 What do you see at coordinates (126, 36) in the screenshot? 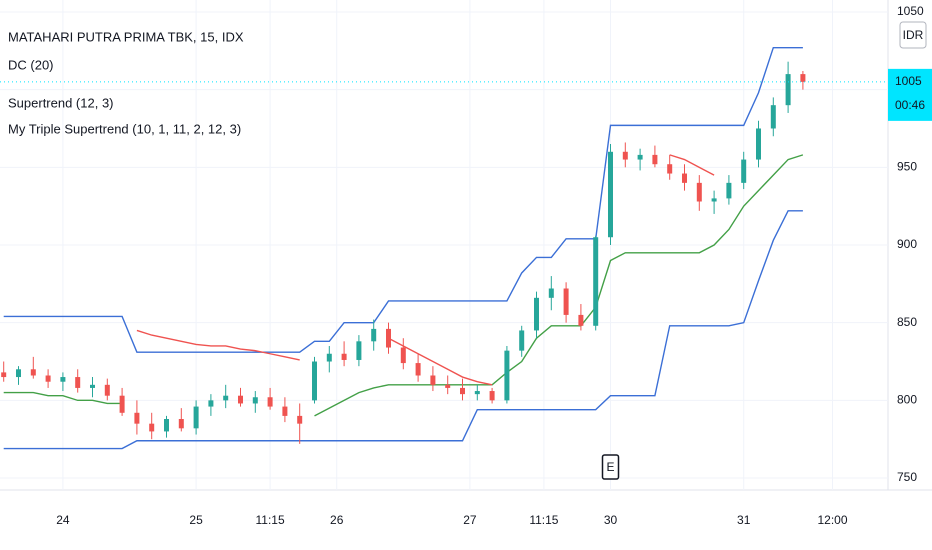
I see `chart-title: MATAHARI PUTRA PRIMA TBK, 15, IDX` at bounding box center [126, 36].